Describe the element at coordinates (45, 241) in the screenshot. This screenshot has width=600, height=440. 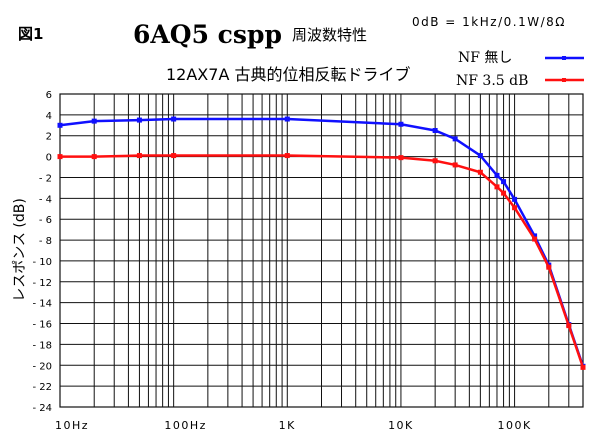
I see `y-tick-label: - 8` at that location.